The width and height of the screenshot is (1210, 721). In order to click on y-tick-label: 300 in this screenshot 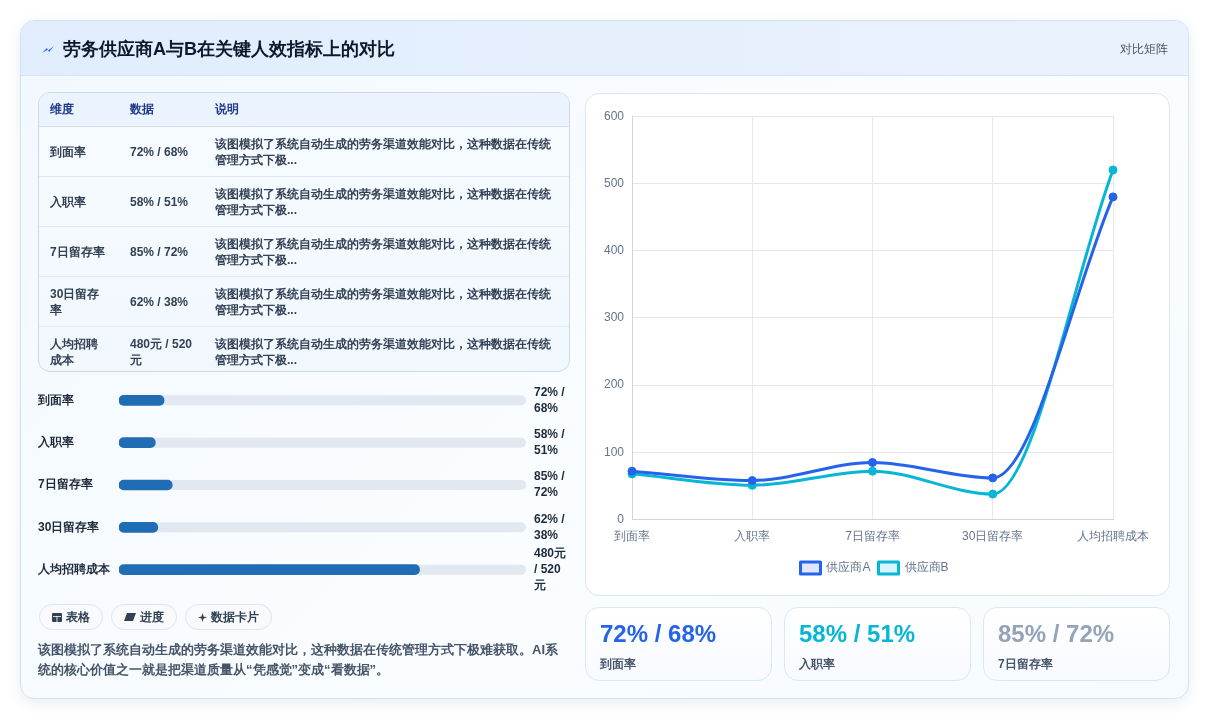, I will do `click(614, 317)`.